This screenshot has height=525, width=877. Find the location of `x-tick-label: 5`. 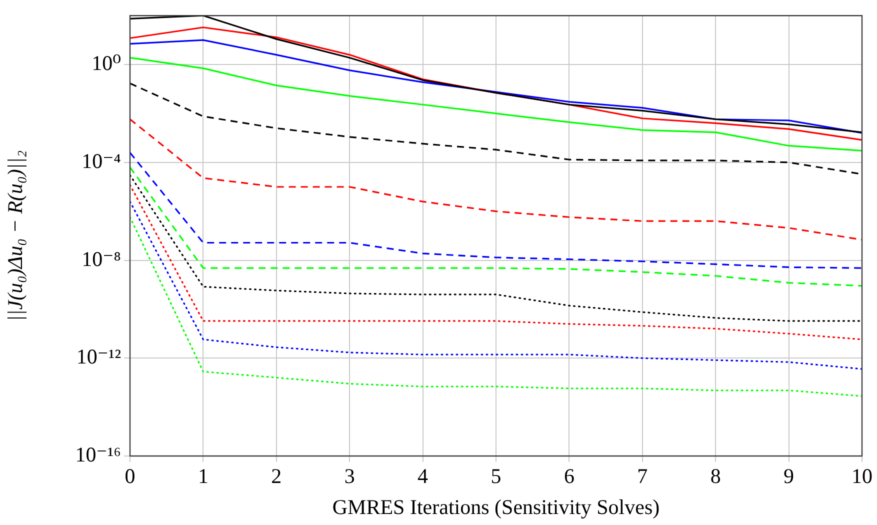

x-tick-label: 5 is located at coordinates (496, 476).